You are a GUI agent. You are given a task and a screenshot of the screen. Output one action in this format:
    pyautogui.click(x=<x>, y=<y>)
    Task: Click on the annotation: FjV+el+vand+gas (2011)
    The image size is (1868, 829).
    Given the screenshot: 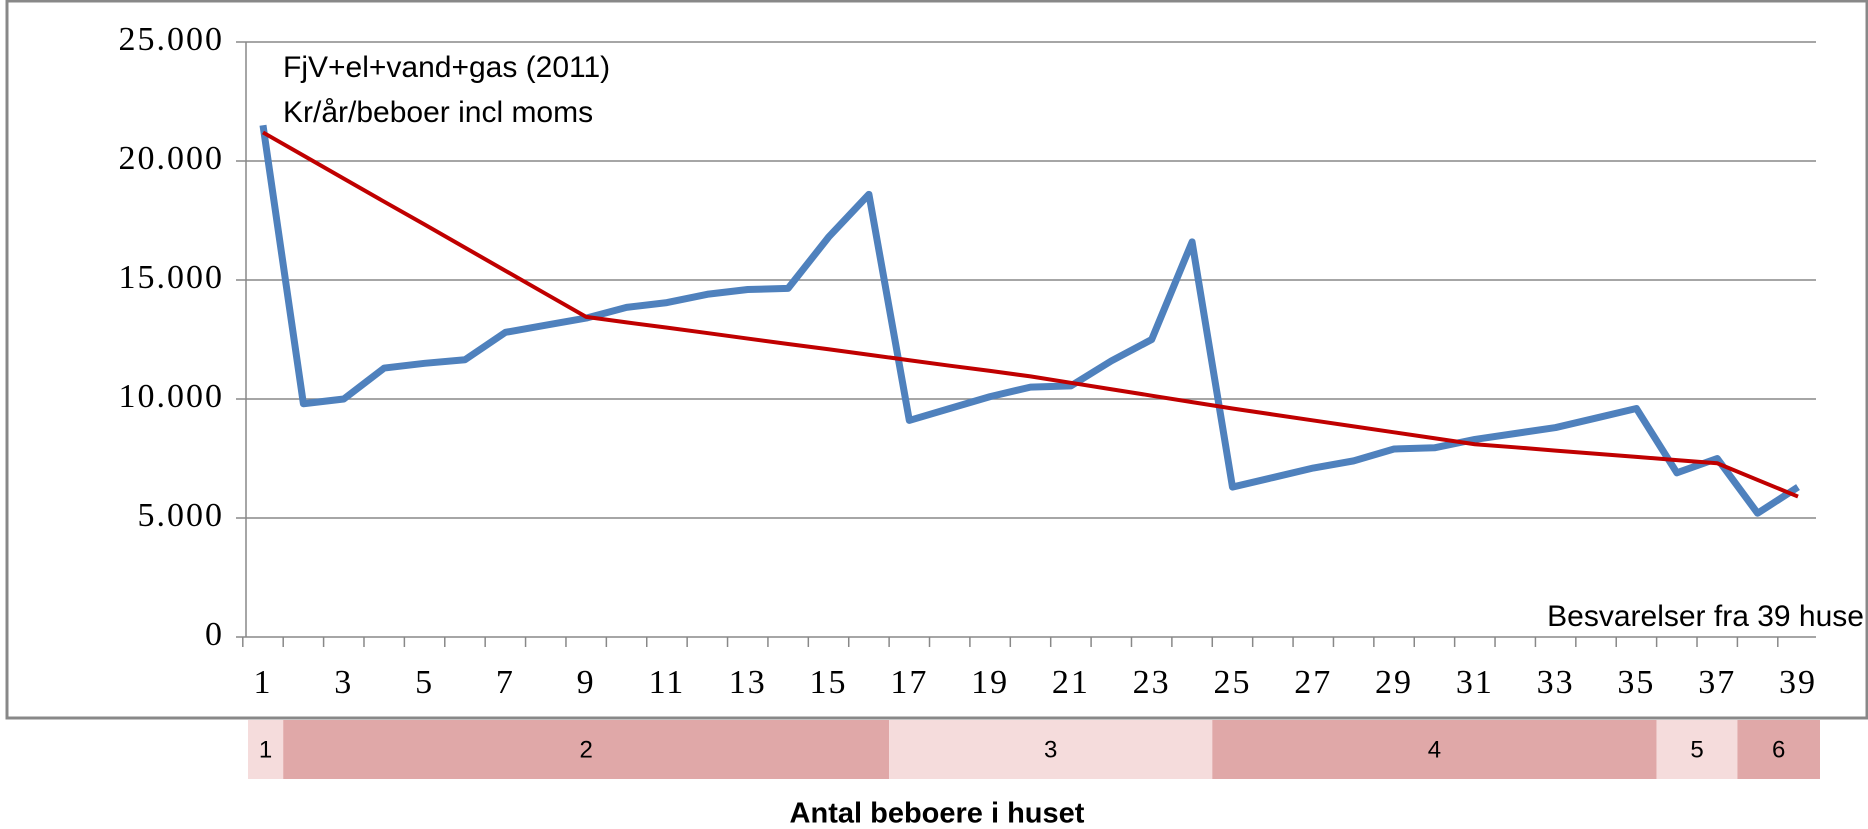 What is the action you would take?
    pyautogui.click(x=446, y=67)
    